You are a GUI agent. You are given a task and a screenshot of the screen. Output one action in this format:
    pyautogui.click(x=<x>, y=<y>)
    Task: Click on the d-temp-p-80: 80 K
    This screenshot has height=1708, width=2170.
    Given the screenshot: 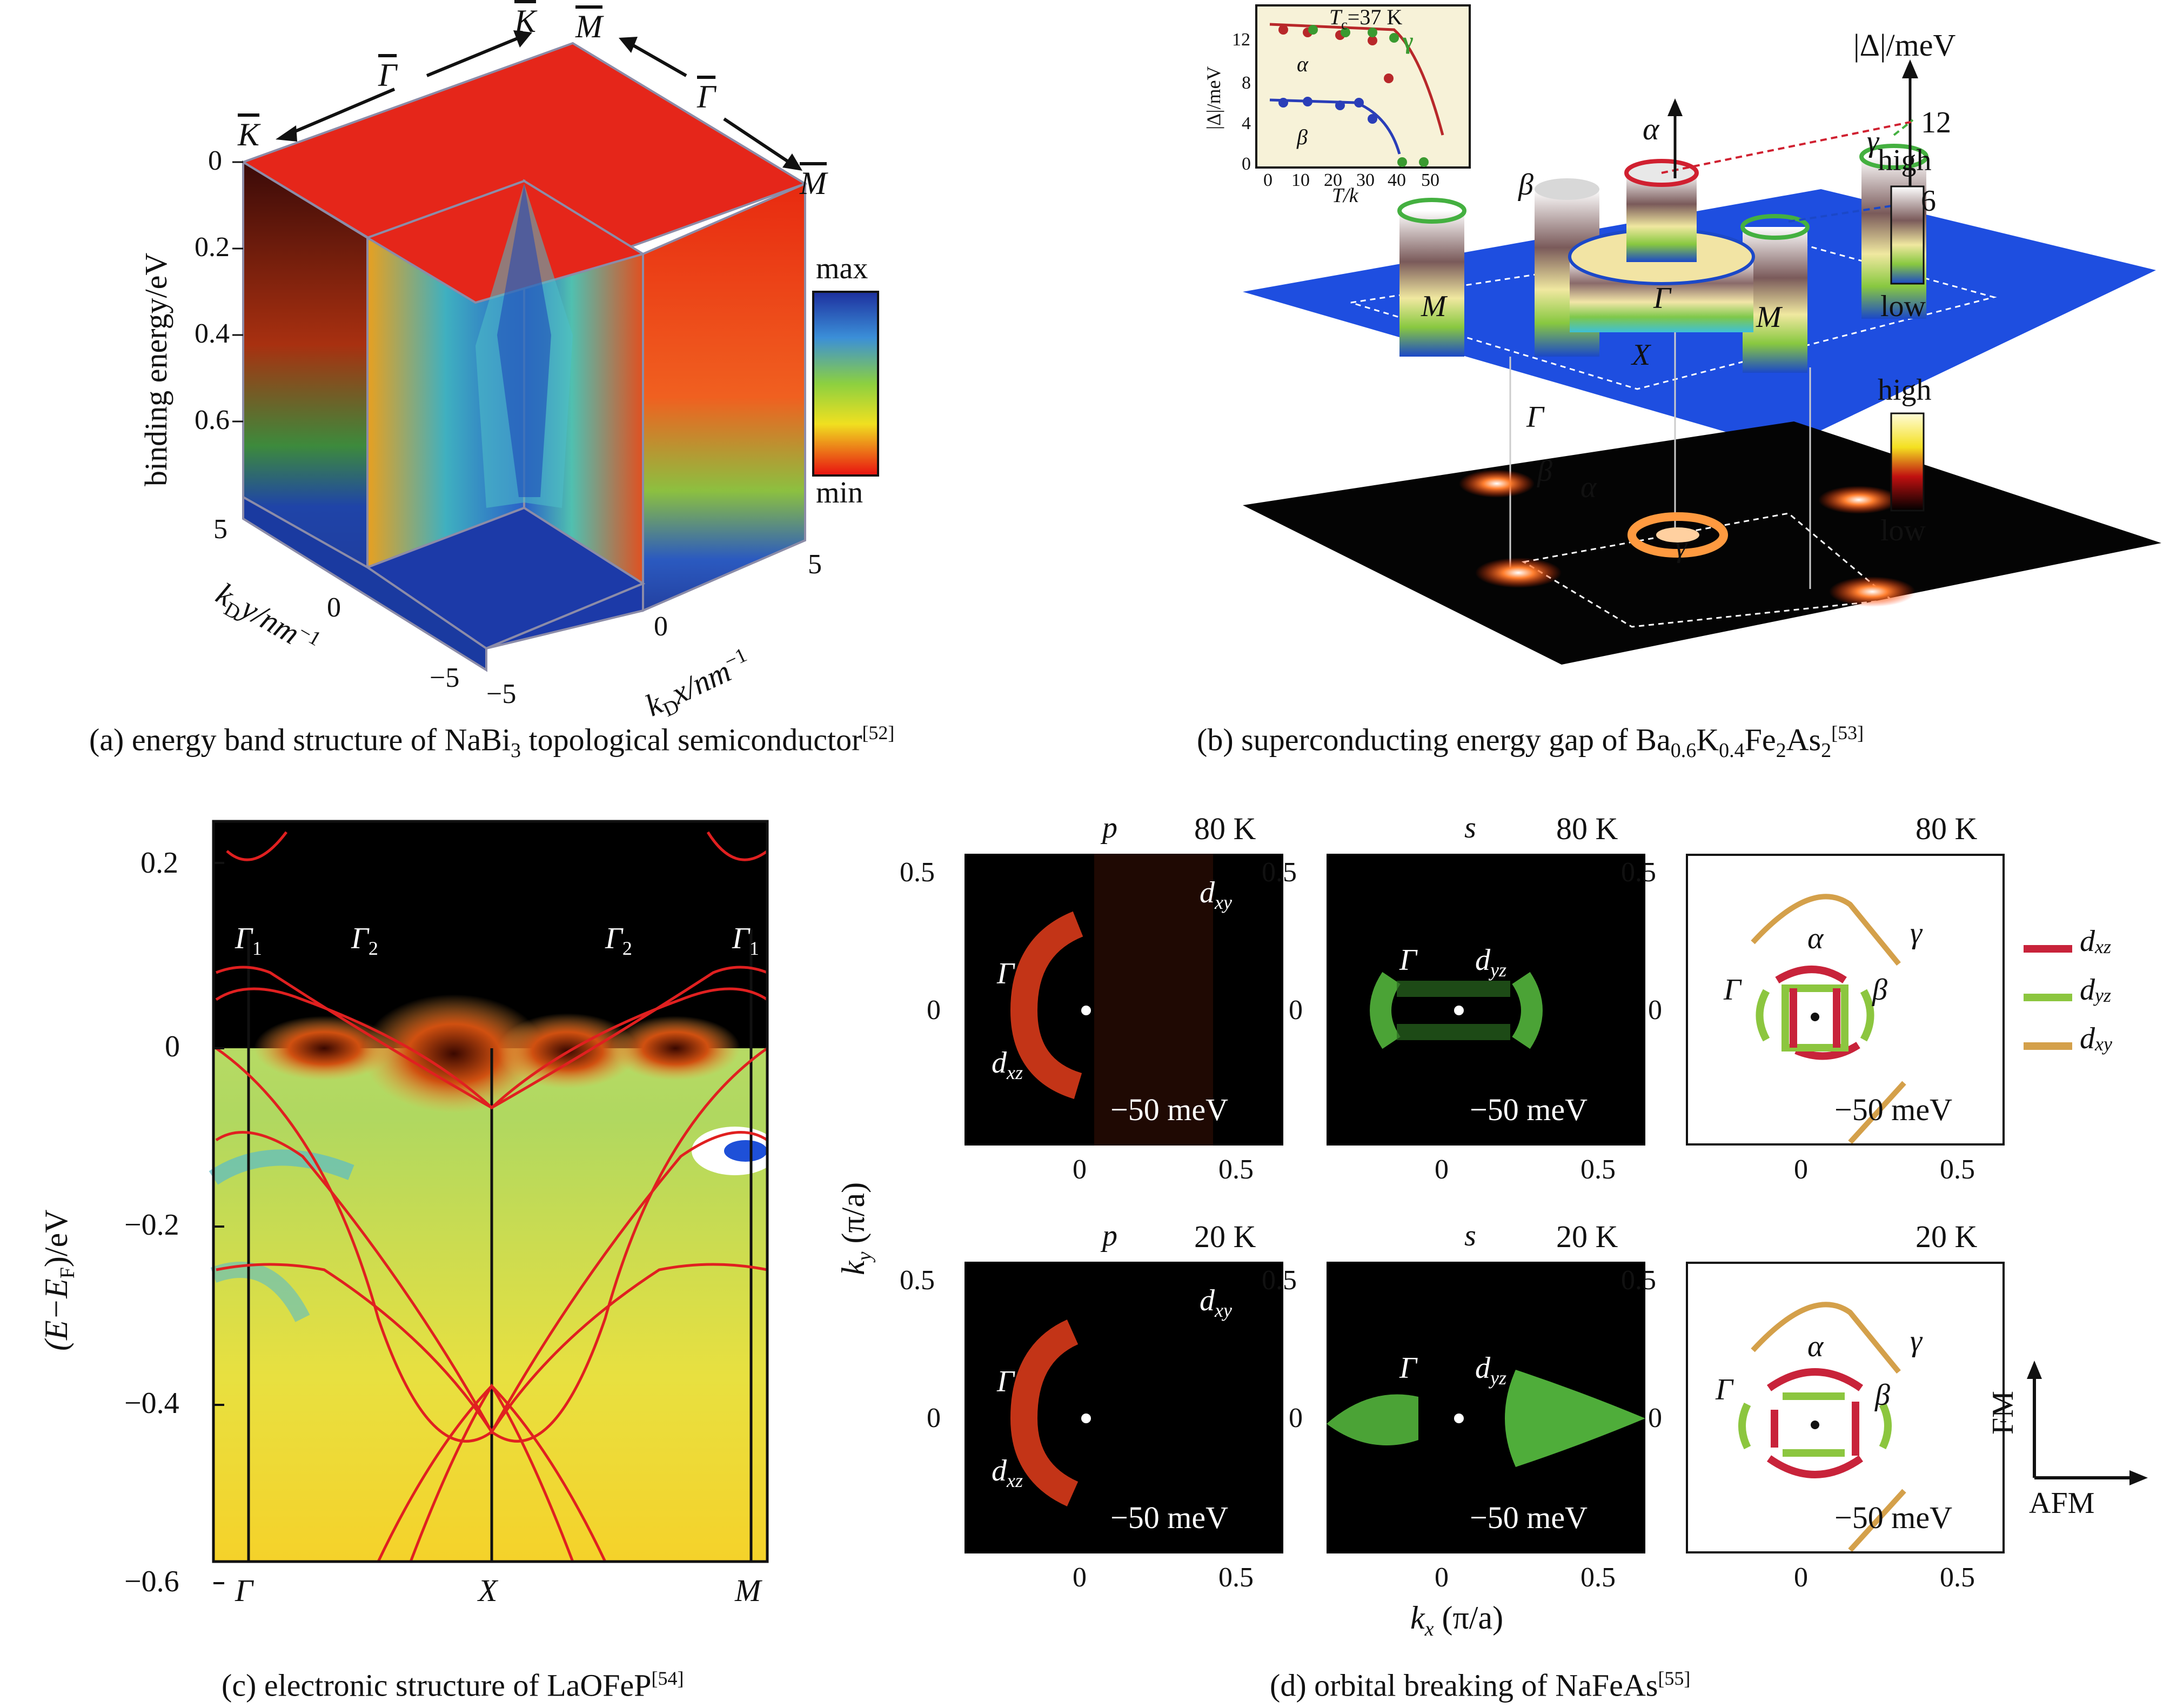 What is the action you would take?
    pyautogui.click(x=1225, y=828)
    